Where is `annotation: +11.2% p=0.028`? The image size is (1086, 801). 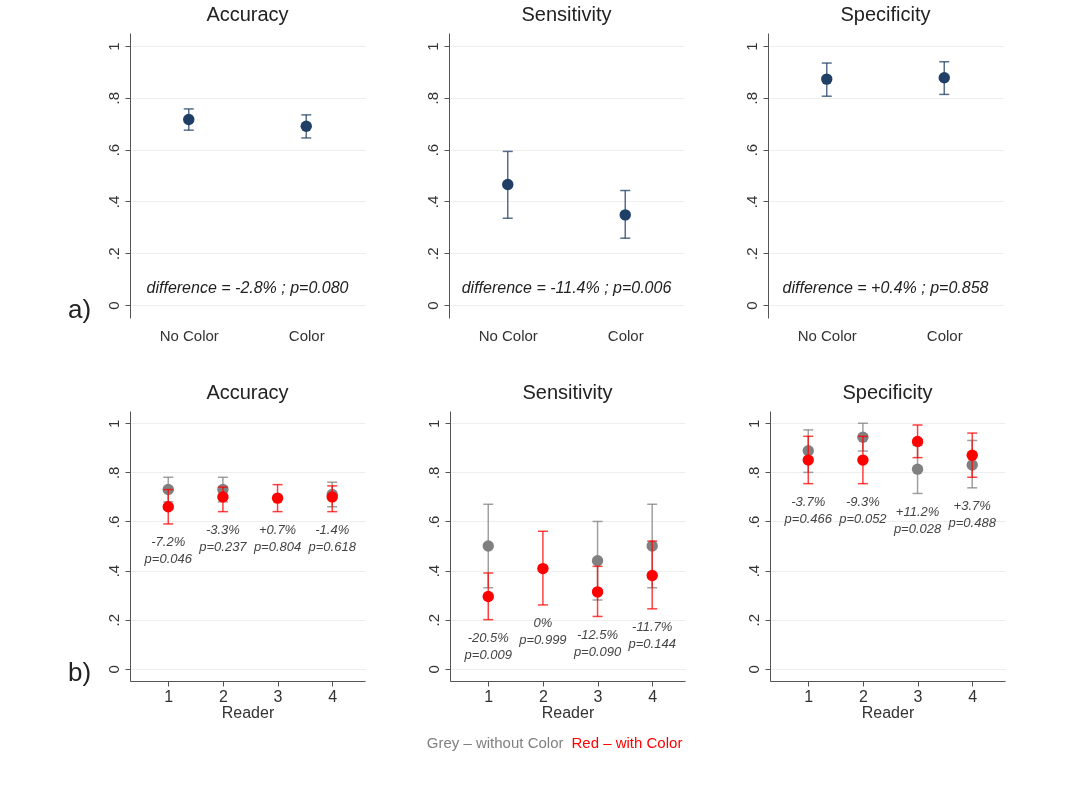
annotation: +11.2% p=0.028 is located at coordinates (917, 519).